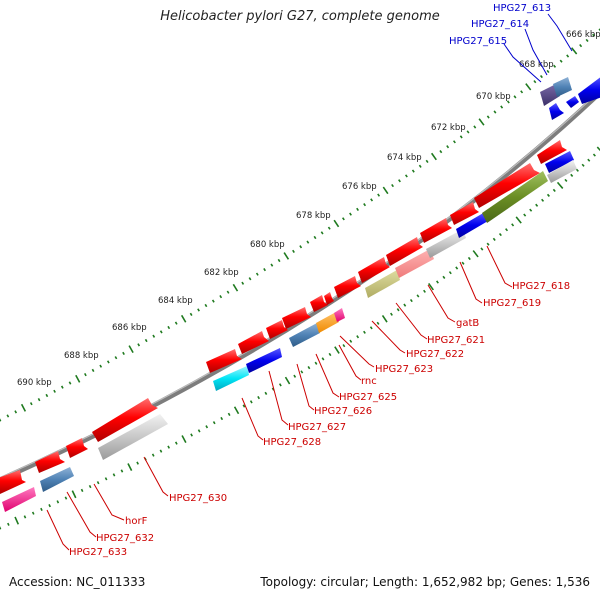 This screenshot has width=600, height=600. What do you see at coordinates (317, 427) in the screenshot?
I see `gene-label: HPG27_627` at bounding box center [317, 427].